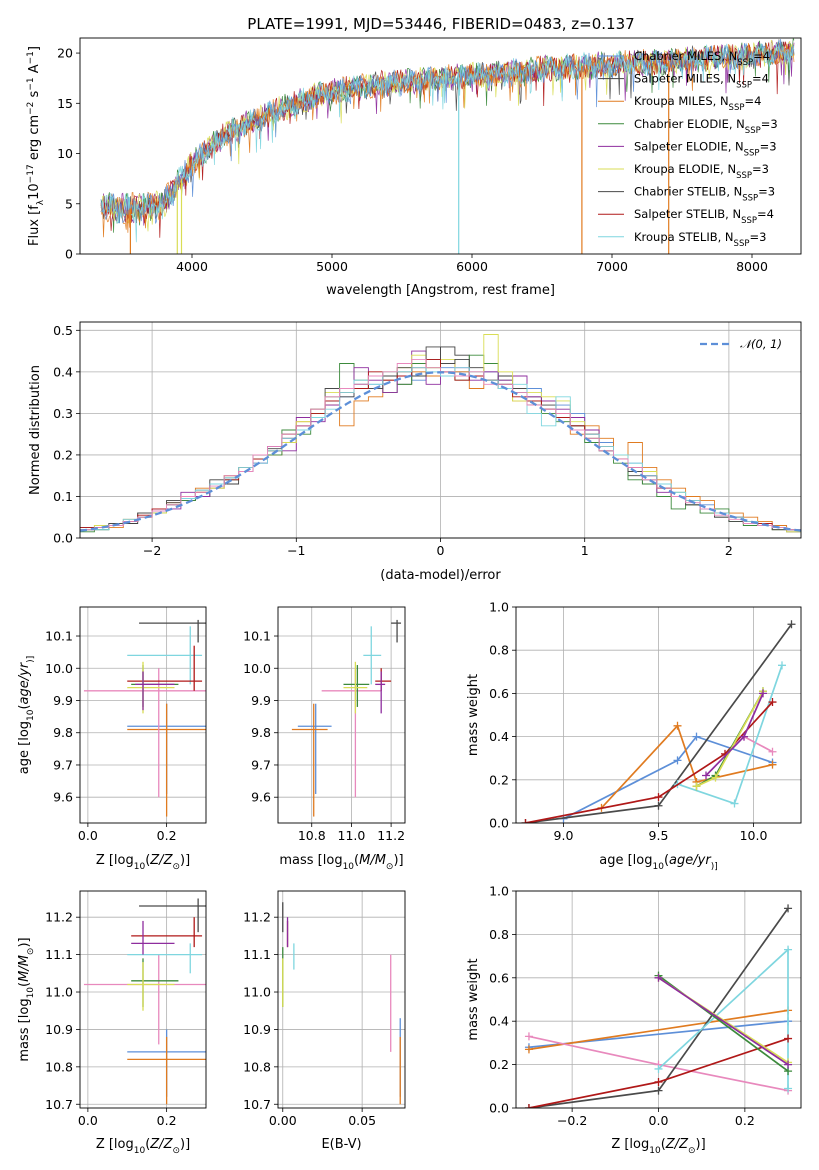 The height and width of the screenshot is (1170, 819). Describe the element at coordinates (729, 550) in the screenshot. I see `x-tick-label: 2` at that location.